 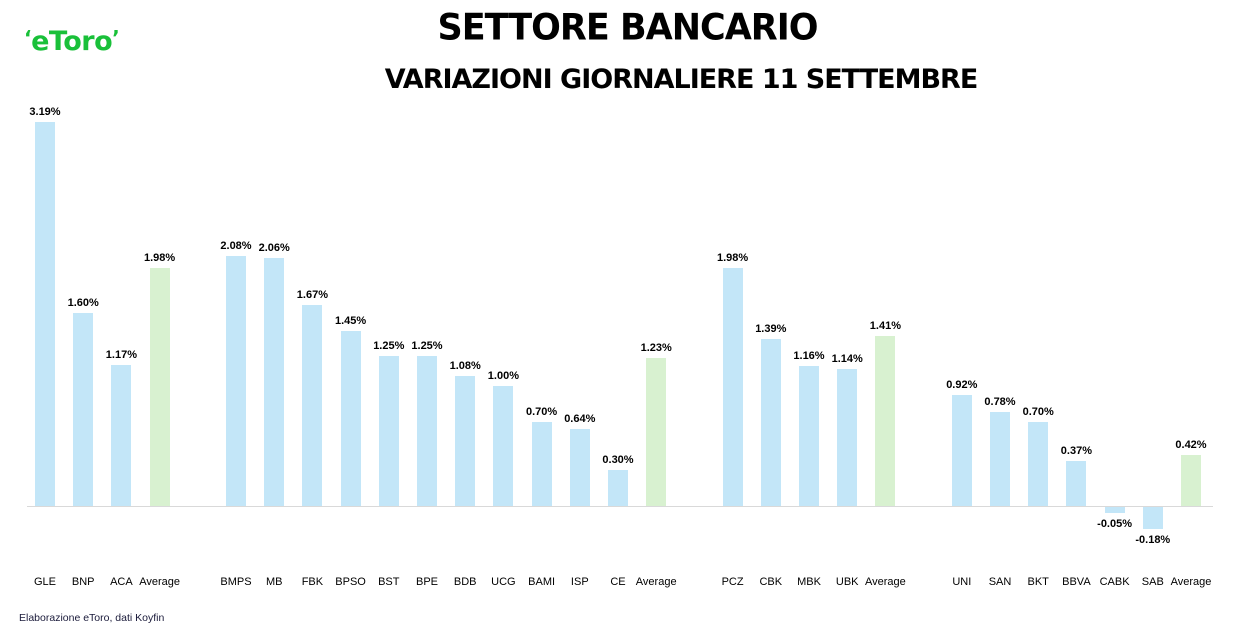 What do you see at coordinates (1000, 582) in the screenshot?
I see `category-label: SAN` at bounding box center [1000, 582].